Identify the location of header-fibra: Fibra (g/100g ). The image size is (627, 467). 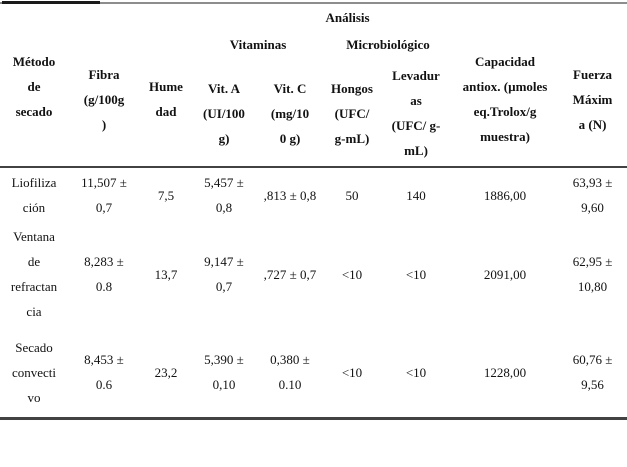
(104, 99).